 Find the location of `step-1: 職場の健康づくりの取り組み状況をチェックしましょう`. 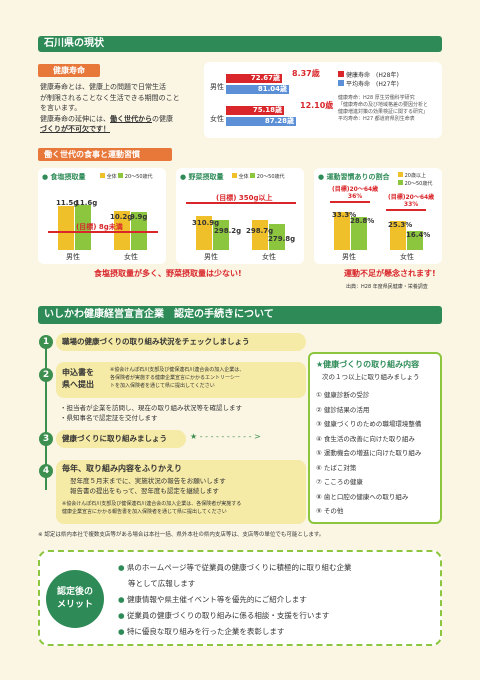

step-1: 職場の健康づくりの取り組み状況をチェックしましょう is located at coordinates (181, 342).